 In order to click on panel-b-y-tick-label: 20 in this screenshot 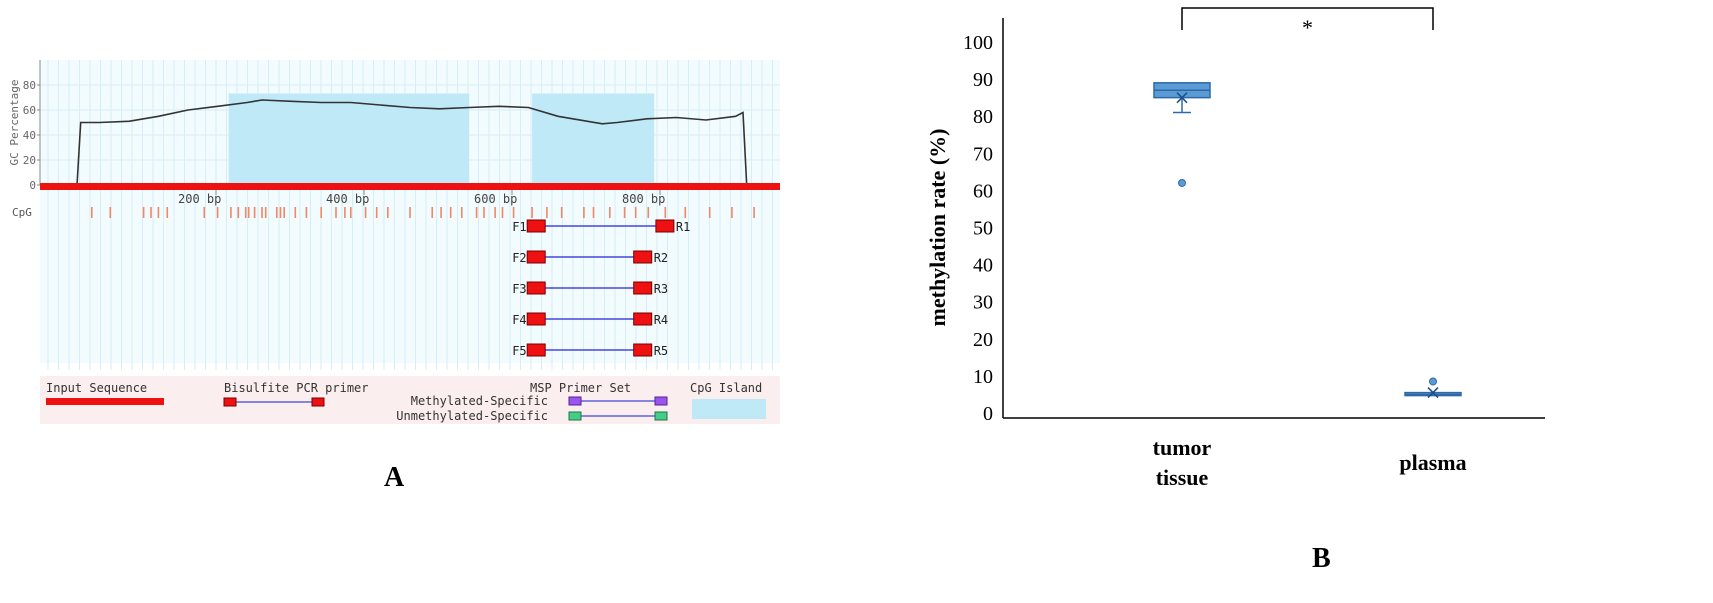, I will do `click(983, 340)`.